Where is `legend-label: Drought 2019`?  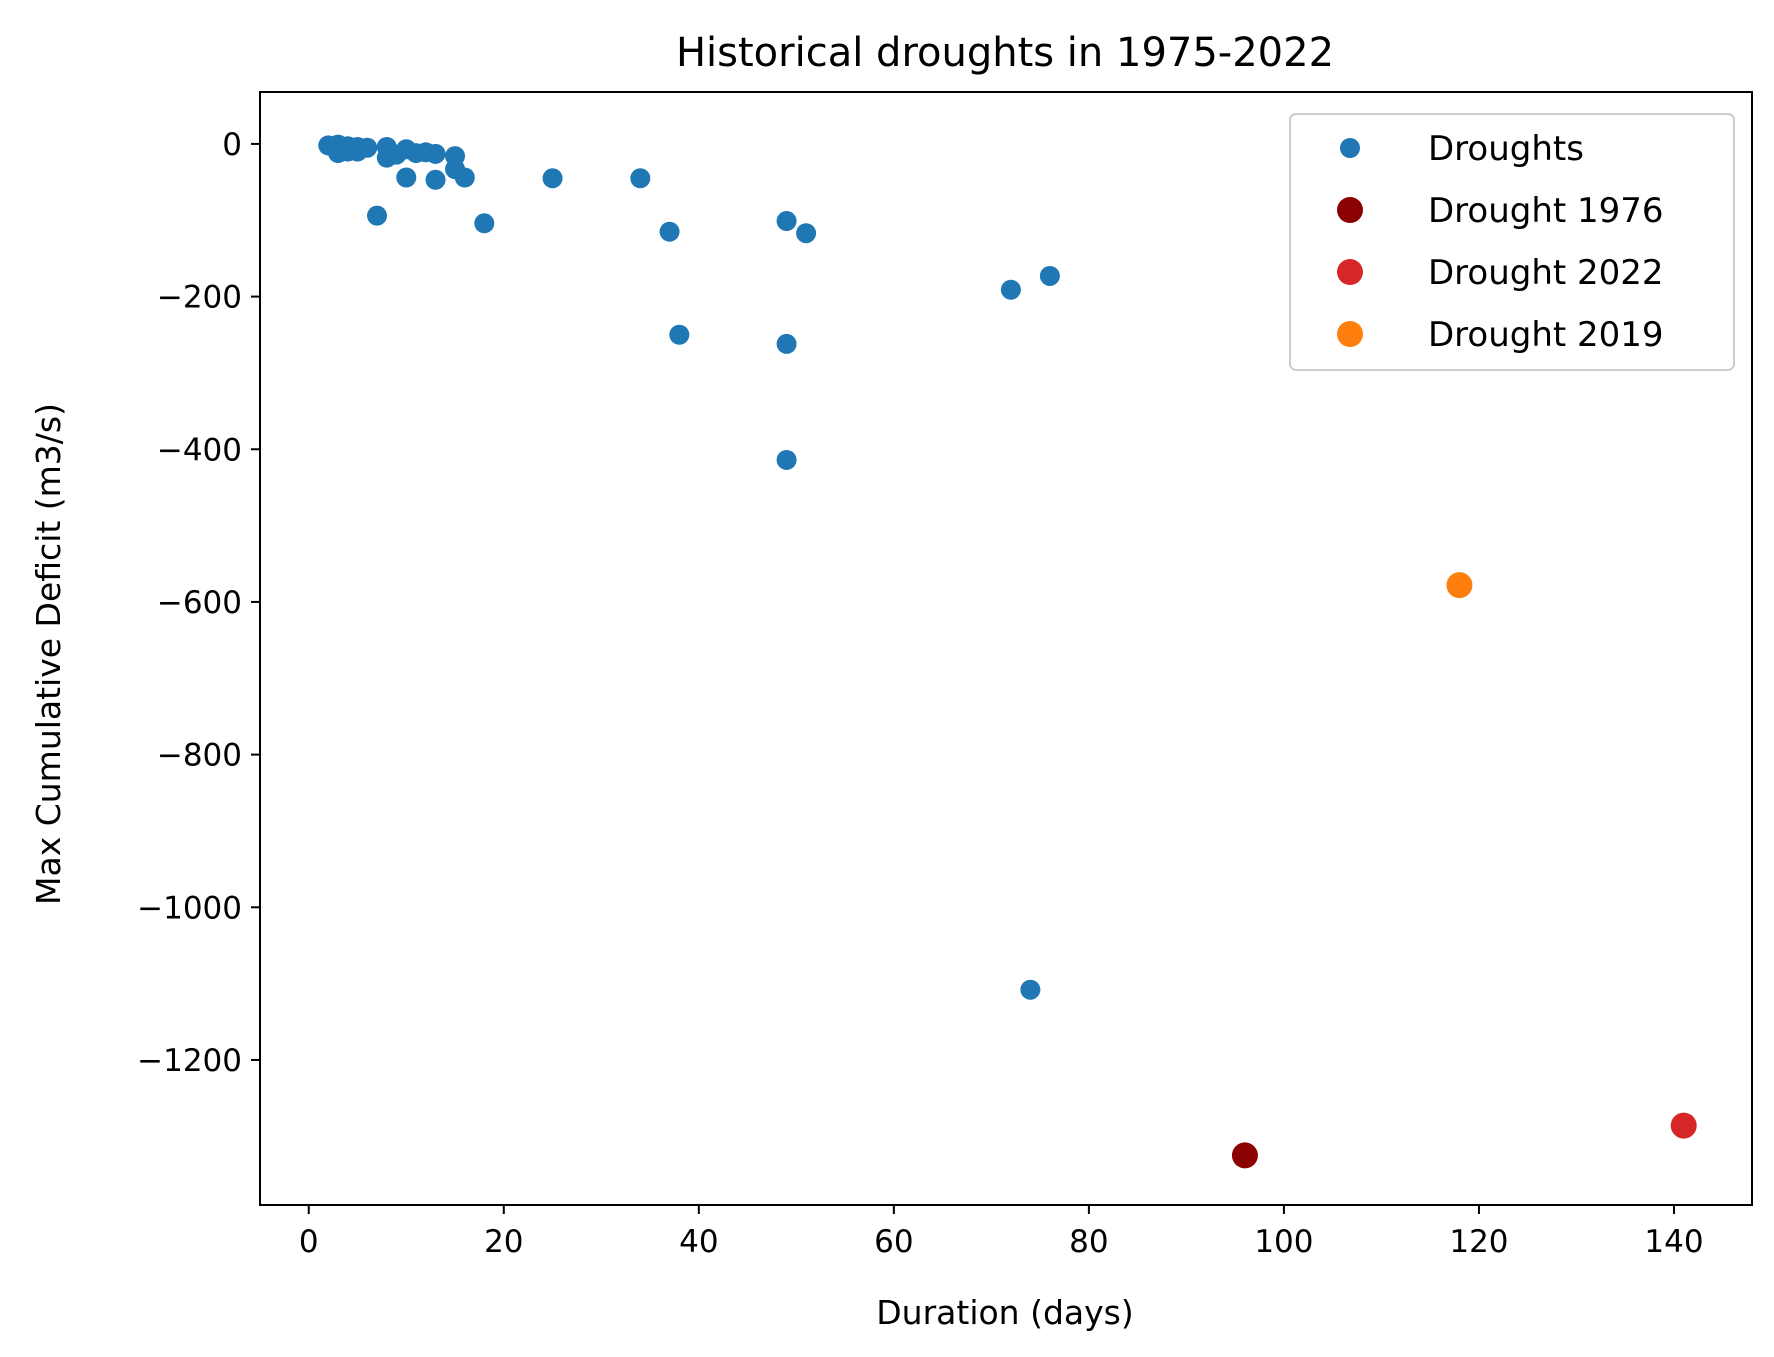 legend-label: Drought 2019 is located at coordinates (1546, 335).